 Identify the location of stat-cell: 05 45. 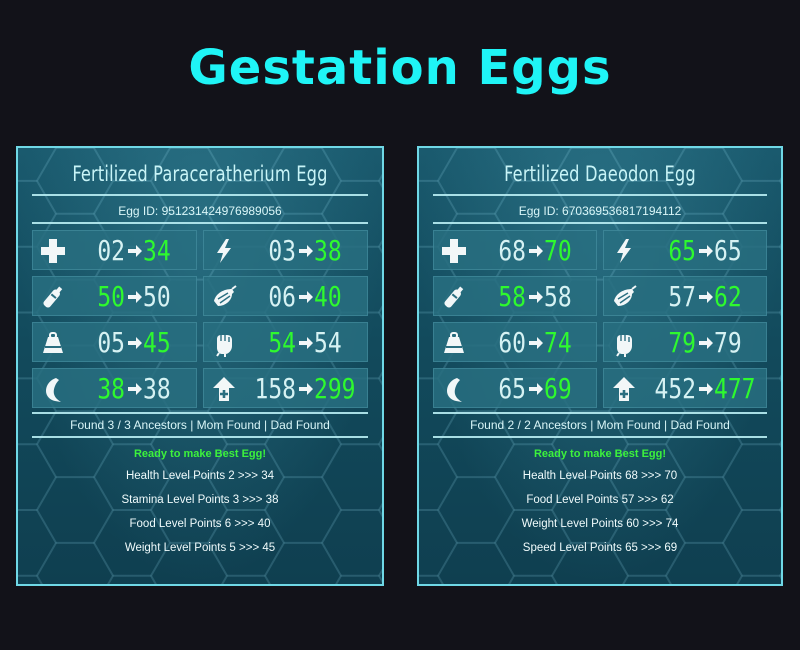
(114, 342).